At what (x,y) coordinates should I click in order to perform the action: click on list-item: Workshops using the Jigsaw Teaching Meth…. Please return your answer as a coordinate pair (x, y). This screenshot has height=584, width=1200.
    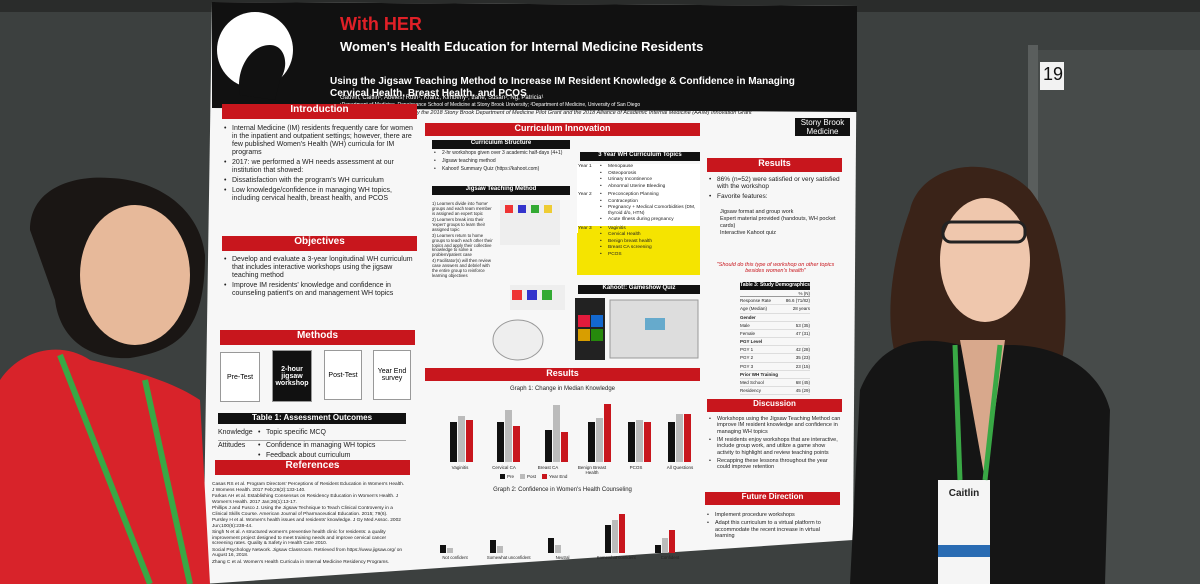
    Looking at the image, I should click on (775, 425).